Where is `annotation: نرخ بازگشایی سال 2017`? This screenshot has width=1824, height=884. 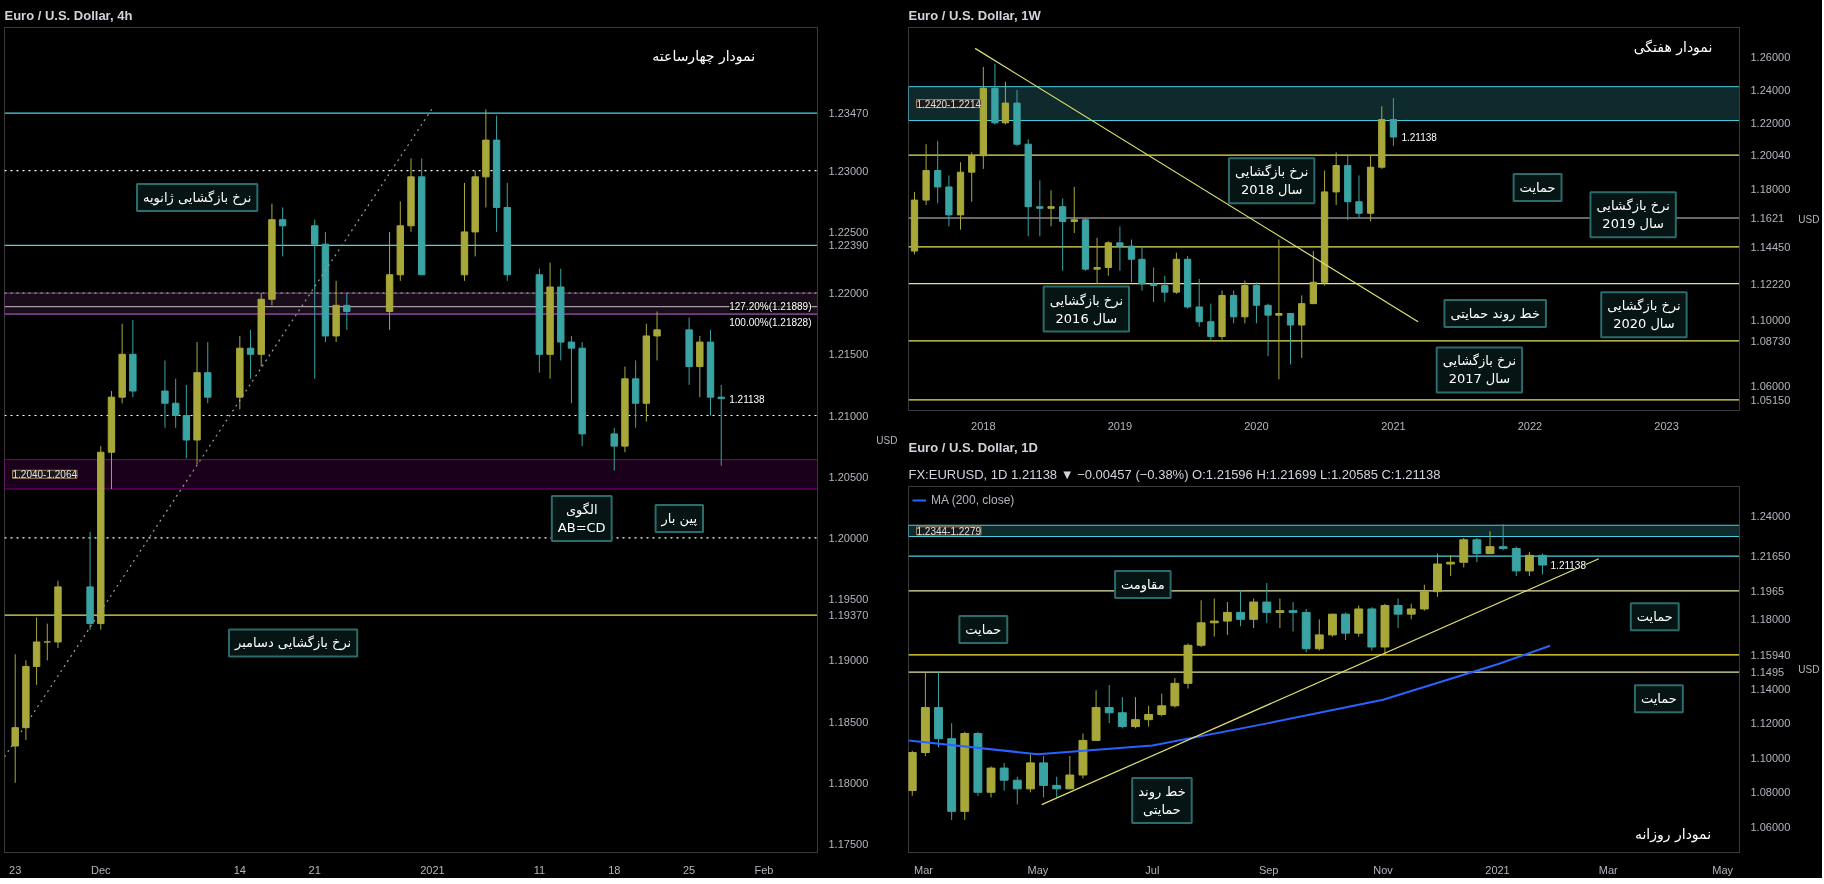
annotation: نرخ بازگشایی سال 2017 is located at coordinates (1479, 370).